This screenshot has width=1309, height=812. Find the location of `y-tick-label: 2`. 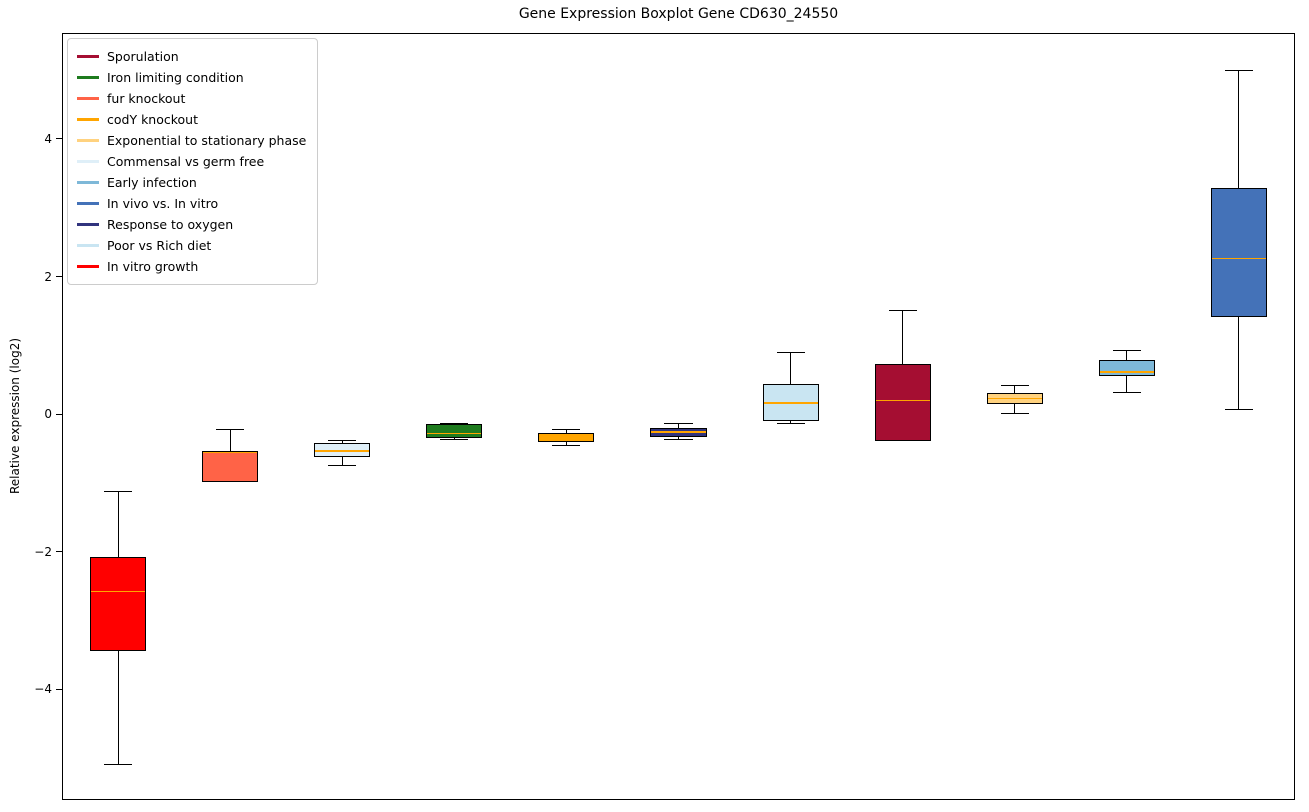

y-tick-label: 2 is located at coordinates (48, 276).